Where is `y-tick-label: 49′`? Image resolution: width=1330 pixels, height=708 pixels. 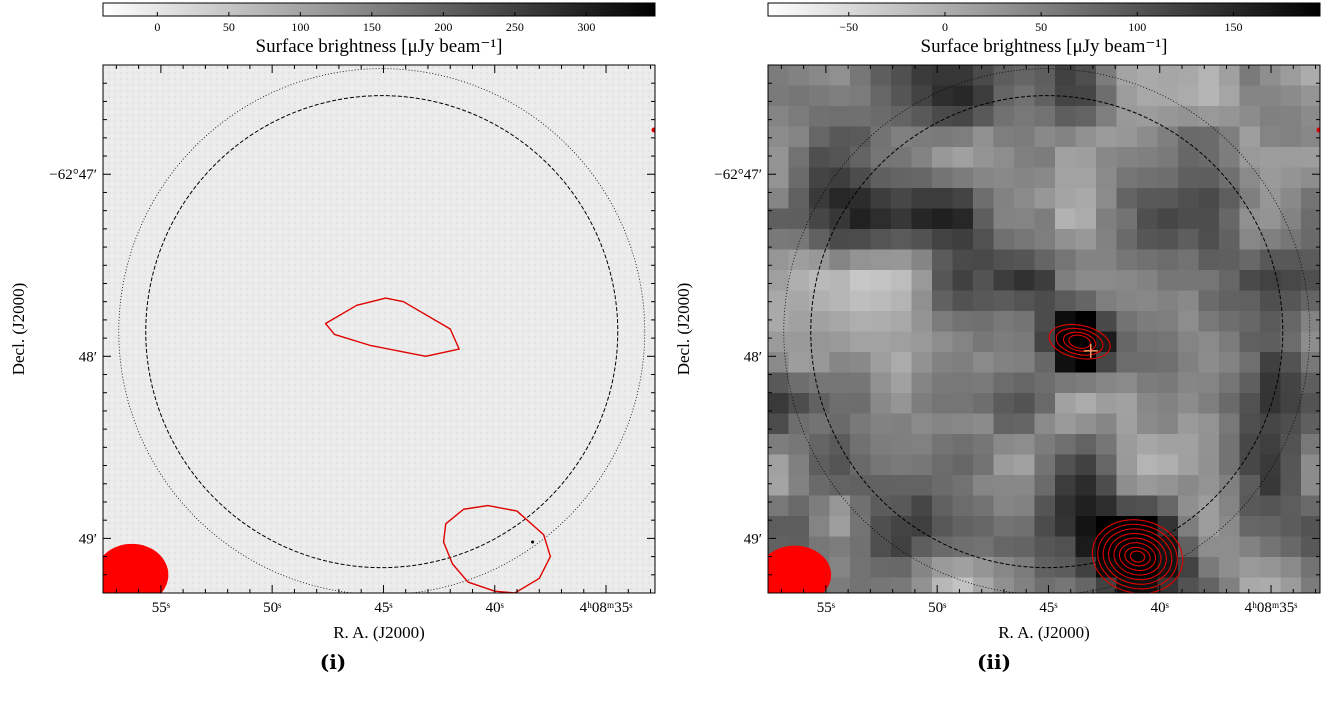
y-tick-label: 49′ is located at coordinates (88, 539).